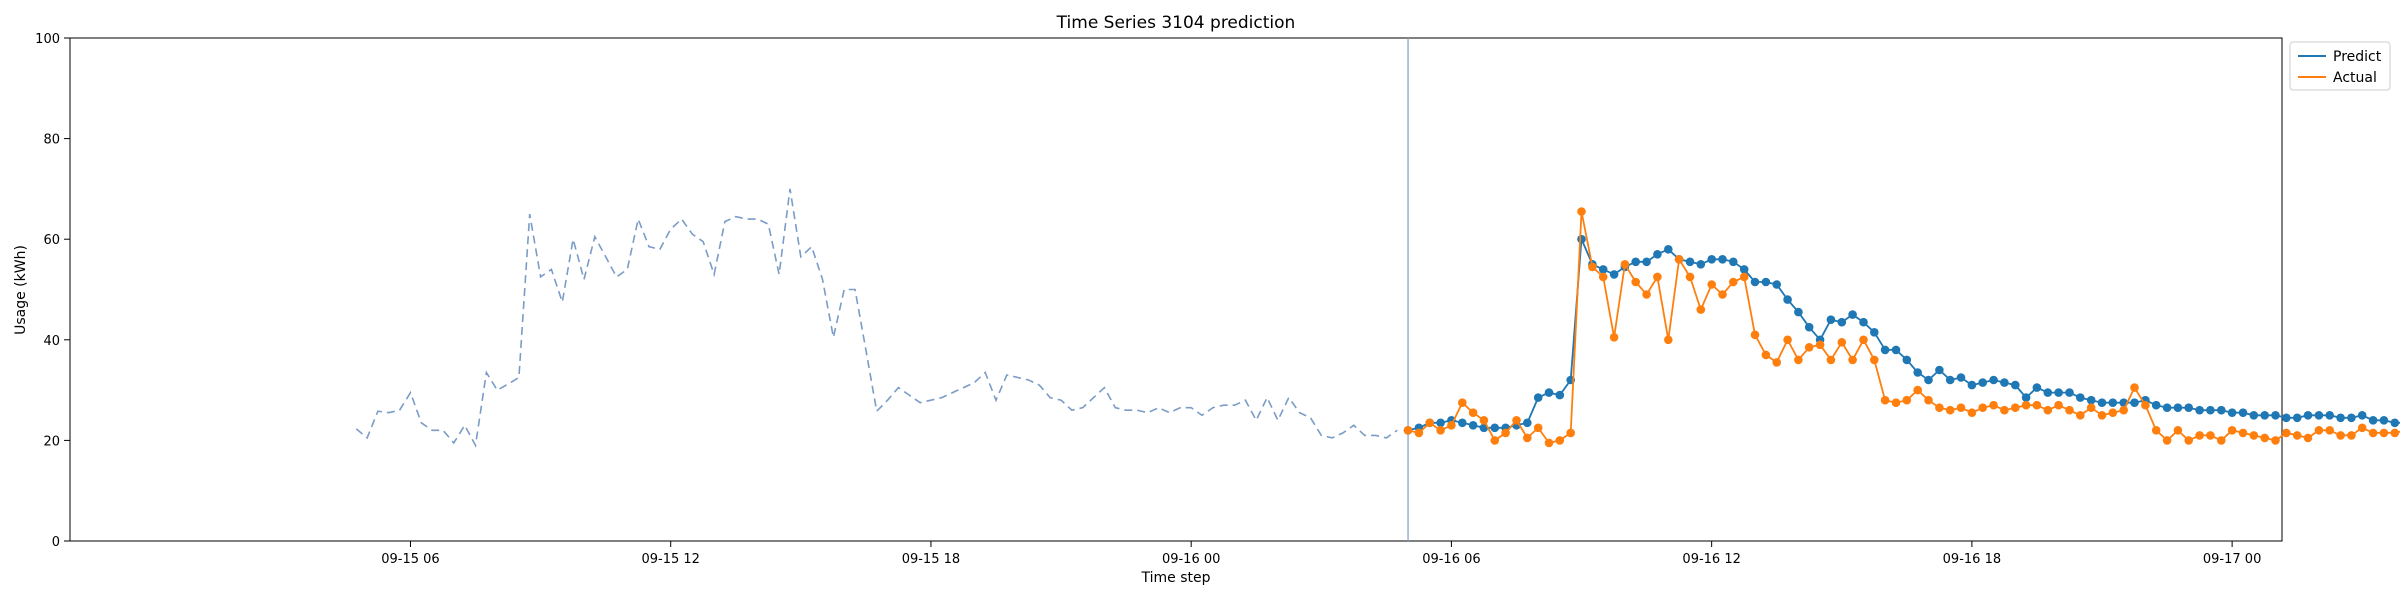  What do you see at coordinates (931, 559) in the screenshot?
I see `x-tick-label: 09-15 18` at bounding box center [931, 559].